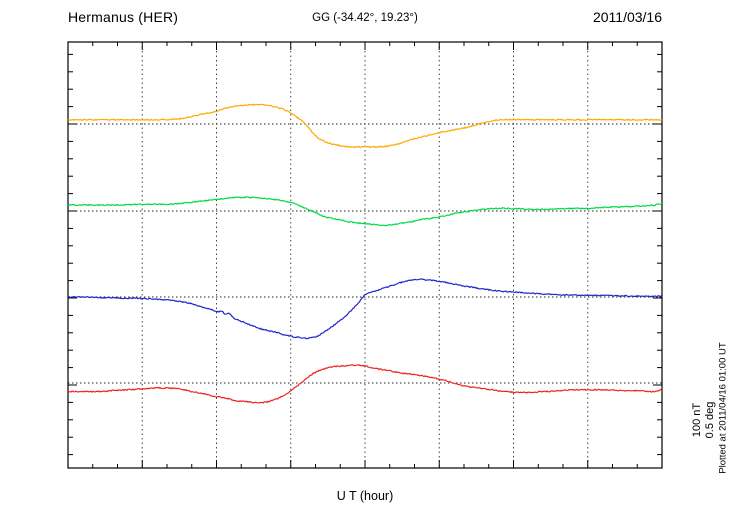  I want to click on trace-D, so click(365, 309).